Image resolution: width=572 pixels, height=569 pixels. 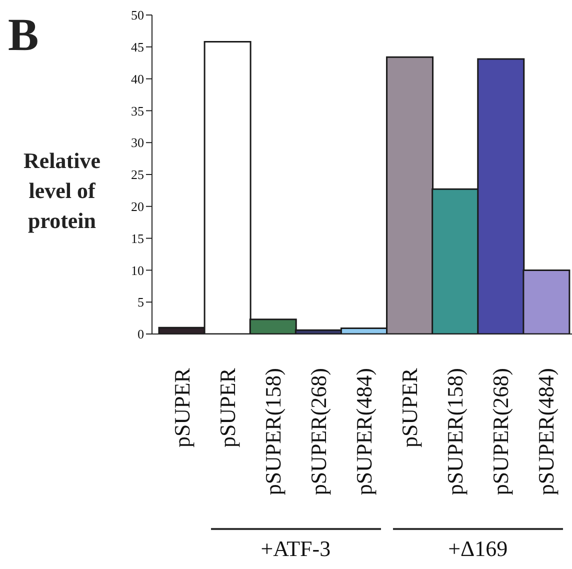 I want to click on y-tick-label: 15, so click(x=137, y=238).